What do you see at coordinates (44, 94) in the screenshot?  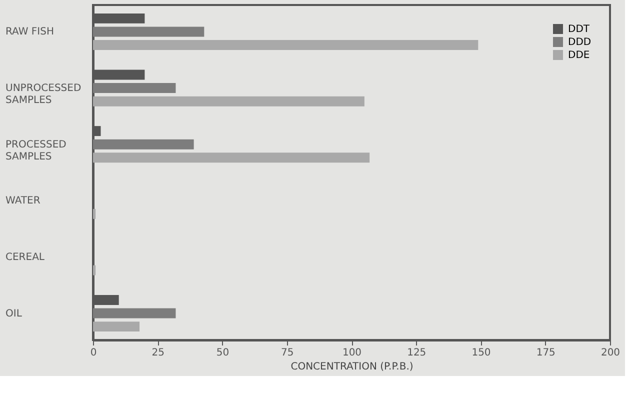 I see `y-tick-label: UNPROCESSED SAMPLES` at bounding box center [44, 94].